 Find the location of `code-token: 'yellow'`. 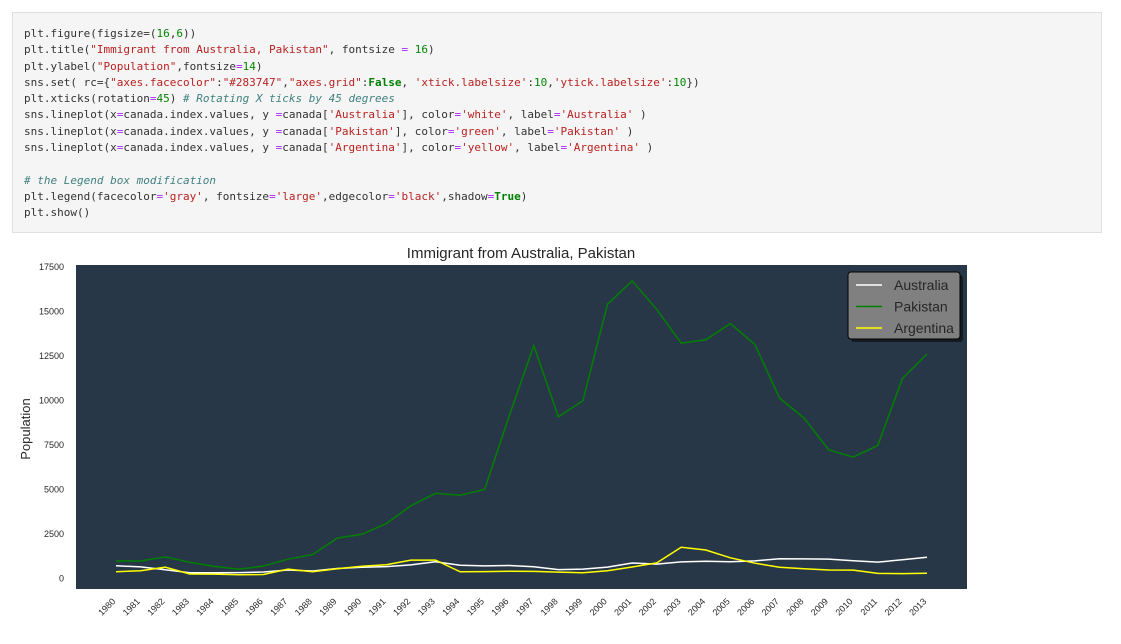

code-token: 'yellow' is located at coordinates (488, 148).